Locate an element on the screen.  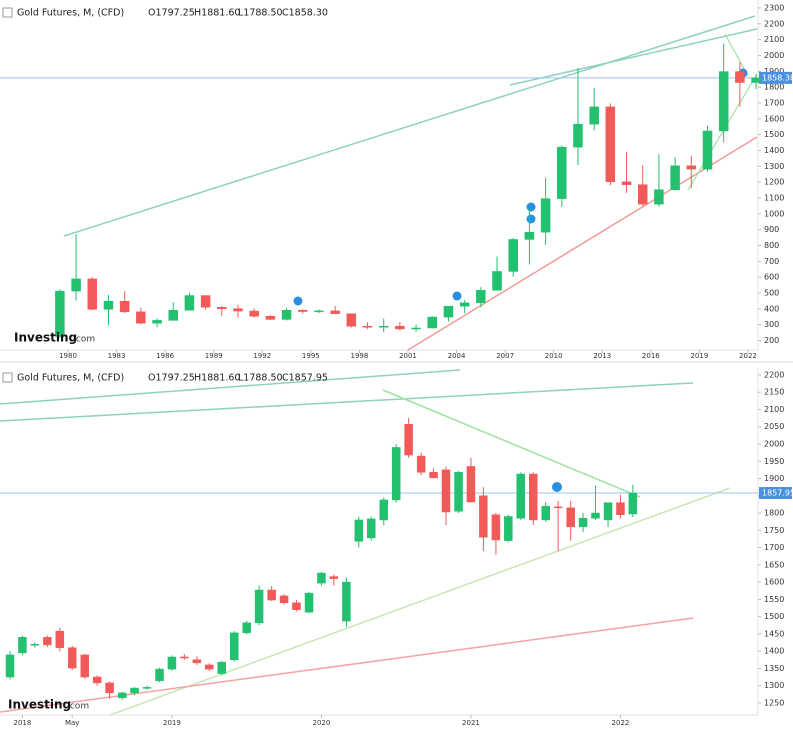
ohlc-value: C1857.95 is located at coordinates (305, 378).